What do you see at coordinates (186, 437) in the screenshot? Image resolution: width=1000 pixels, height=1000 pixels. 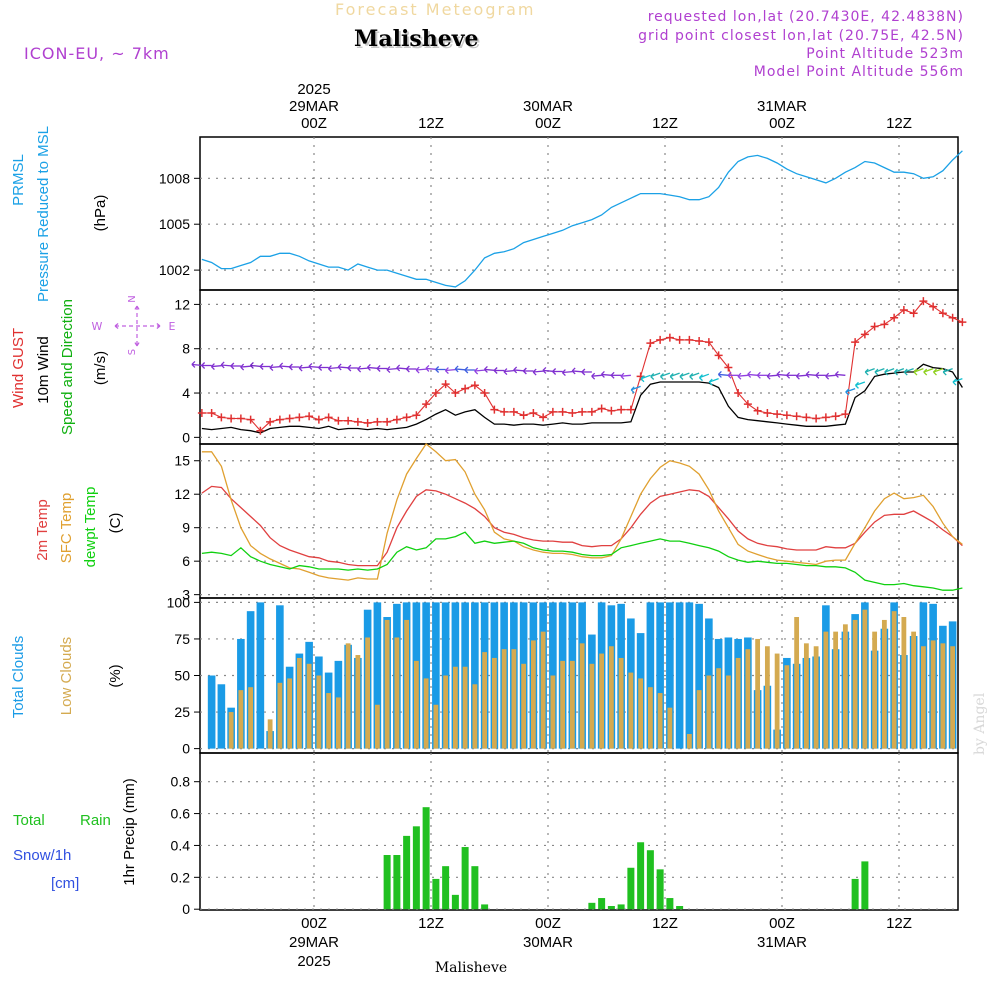 I see `y-tick-label: 0` at bounding box center [186, 437].